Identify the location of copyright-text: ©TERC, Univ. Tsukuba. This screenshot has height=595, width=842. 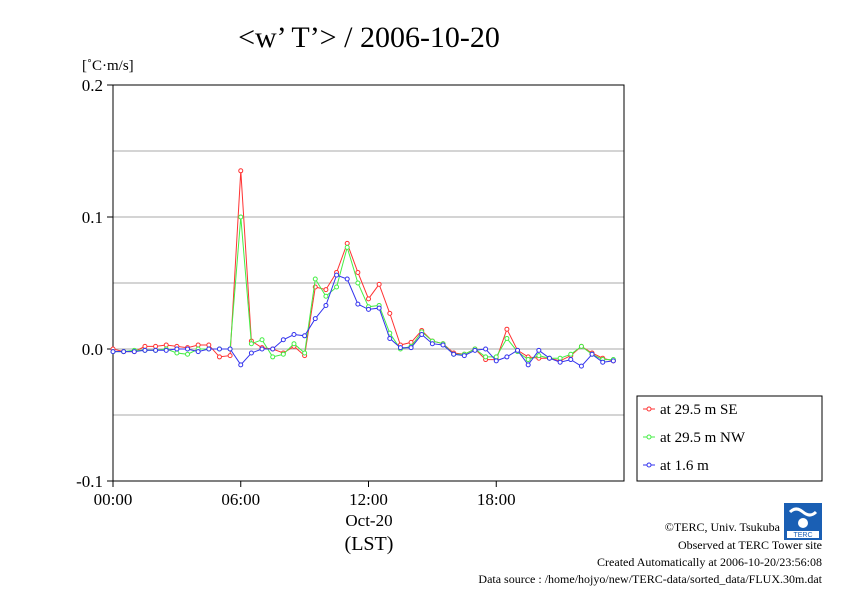
(723, 527).